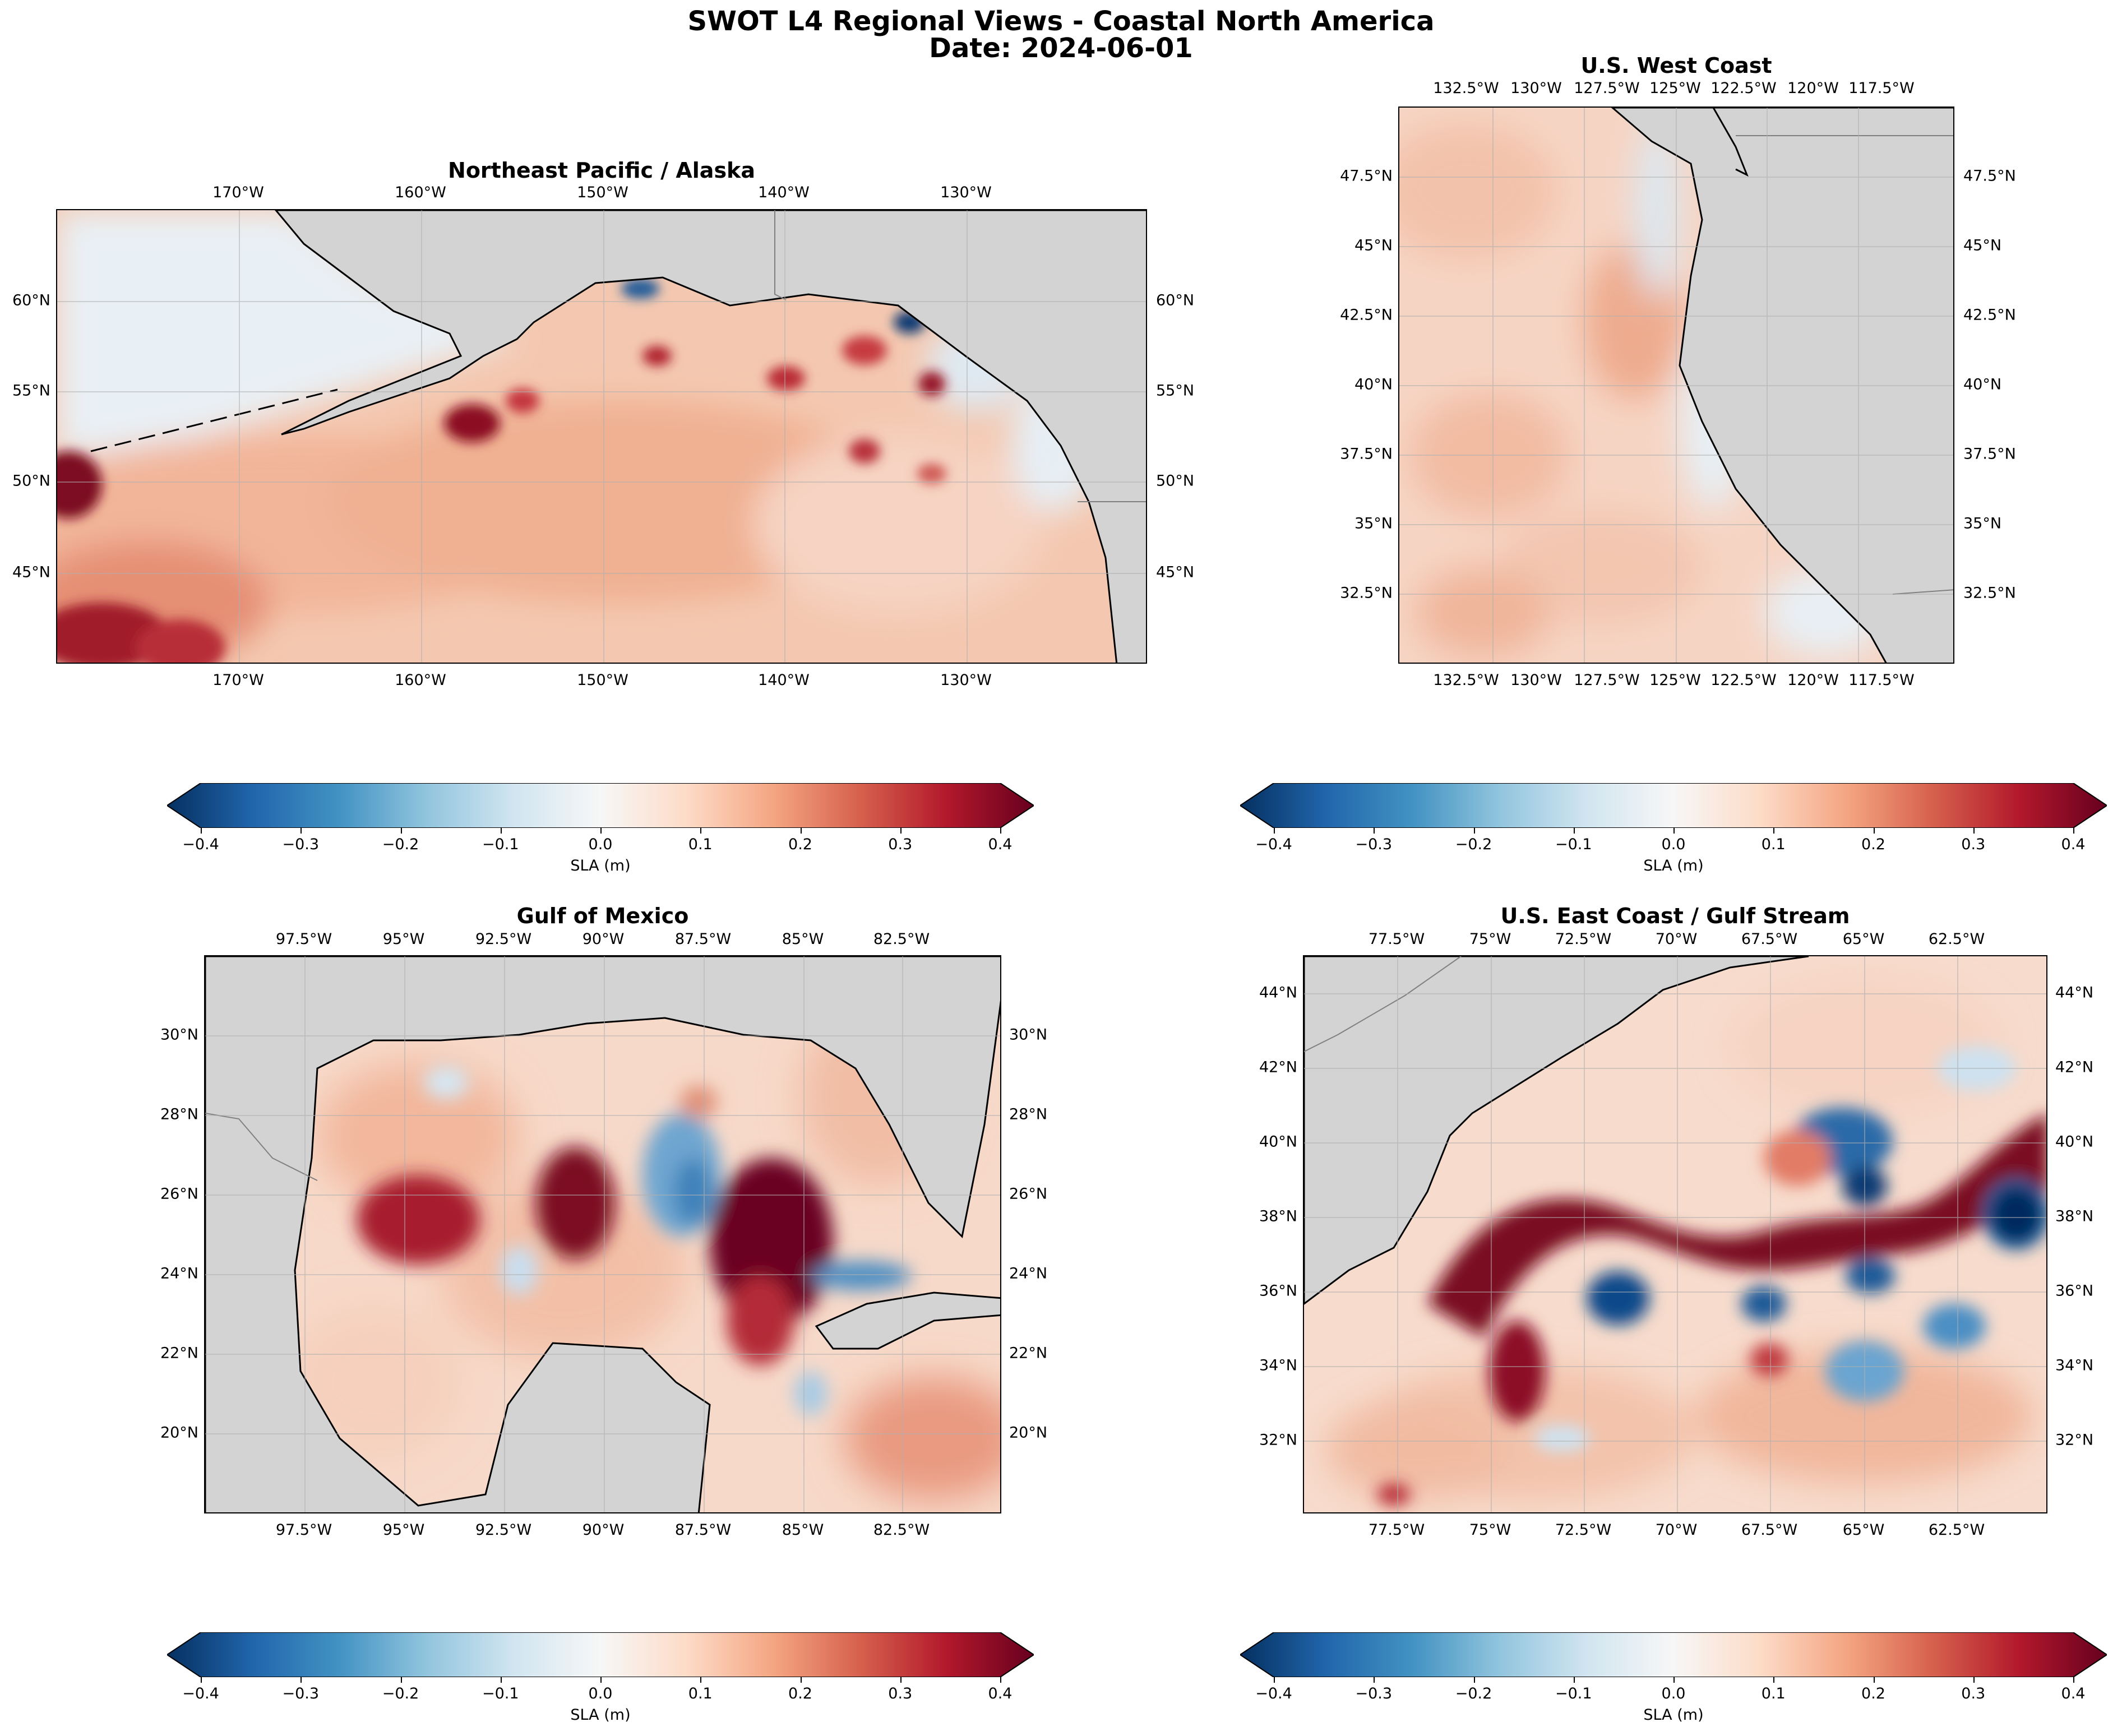 The height and width of the screenshot is (1736, 2122). I want to click on panel-title-east-coast: U.S. East Coast / Gulf Stream, so click(1675, 916).